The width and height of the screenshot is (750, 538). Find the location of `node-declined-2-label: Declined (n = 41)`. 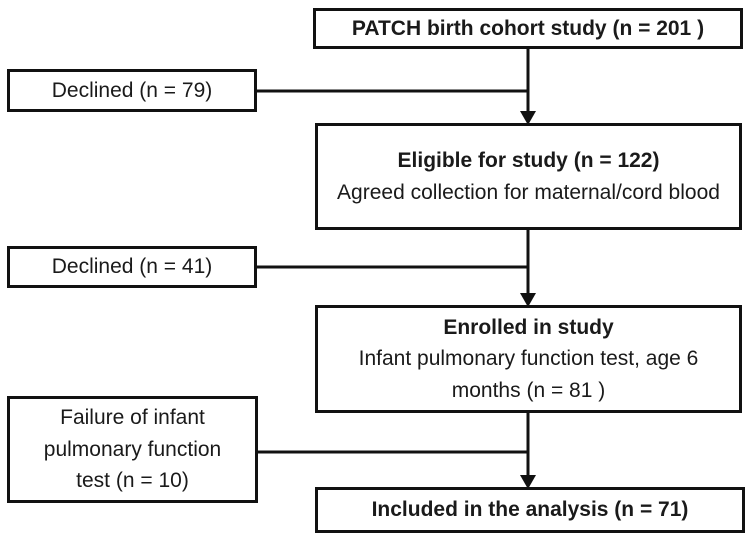

node-declined-2-label: Declined (n = 41) is located at coordinates (132, 267).